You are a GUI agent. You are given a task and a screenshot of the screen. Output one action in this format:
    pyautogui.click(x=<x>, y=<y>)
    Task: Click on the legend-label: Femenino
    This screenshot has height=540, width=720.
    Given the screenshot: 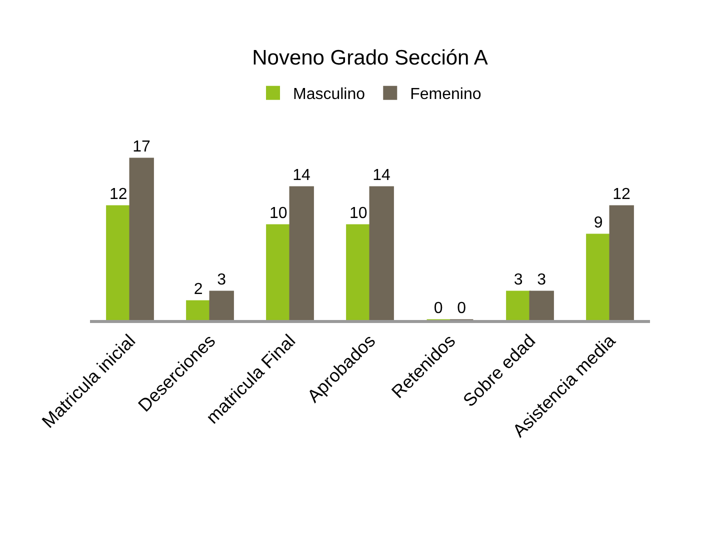 What is the action you would take?
    pyautogui.click(x=446, y=95)
    